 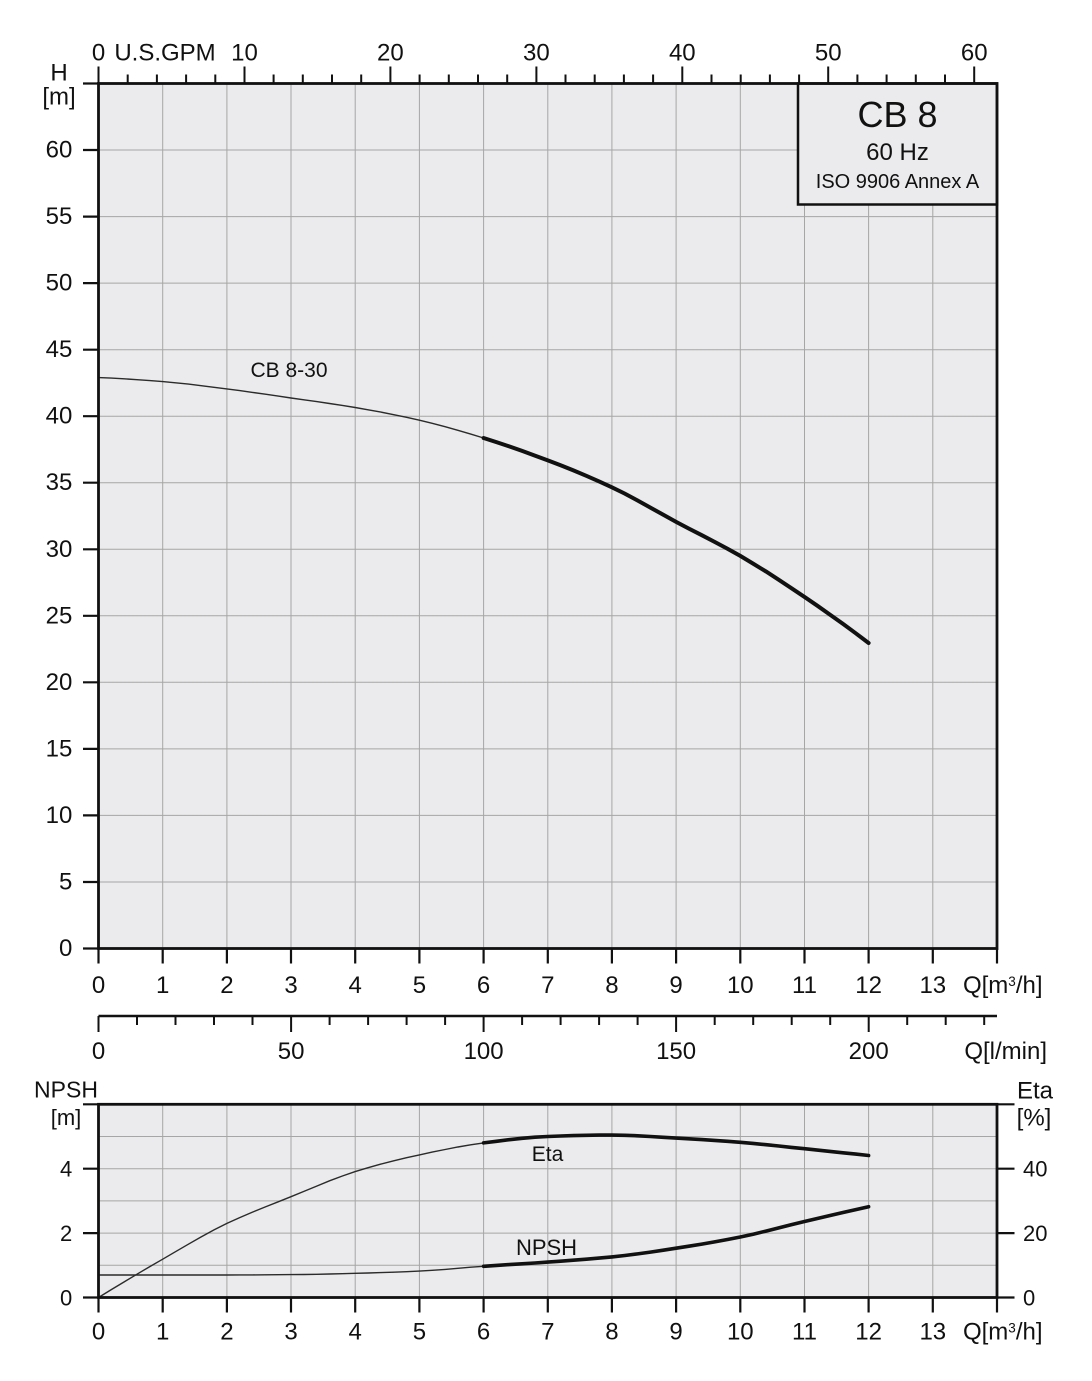 I want to click on svg-text: U.S.GPM, so click(x=164, y=53).